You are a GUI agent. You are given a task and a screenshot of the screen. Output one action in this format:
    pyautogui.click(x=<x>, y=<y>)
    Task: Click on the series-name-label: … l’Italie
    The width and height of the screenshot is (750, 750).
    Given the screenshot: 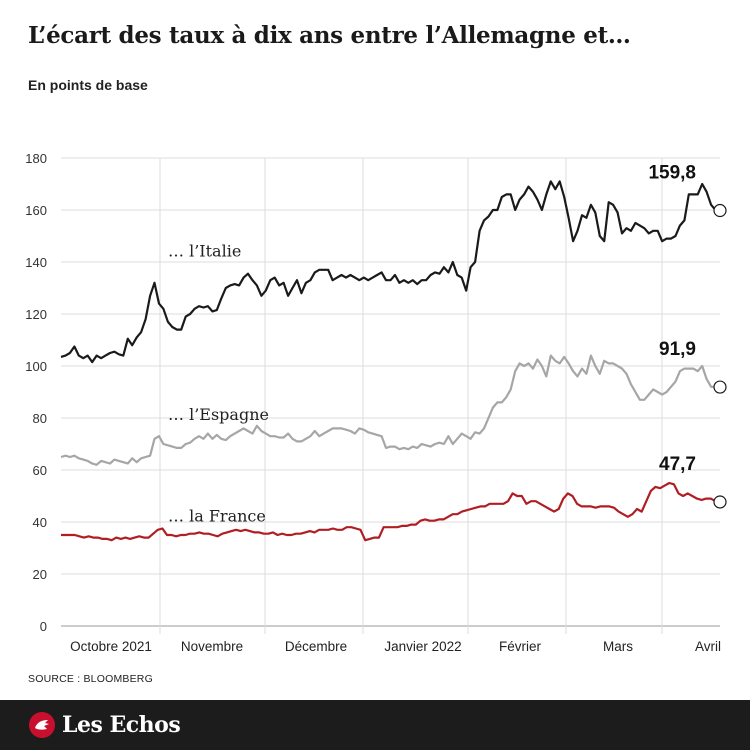 What is the action you would take?
    pyautogui.click(x=204, y=250)
    